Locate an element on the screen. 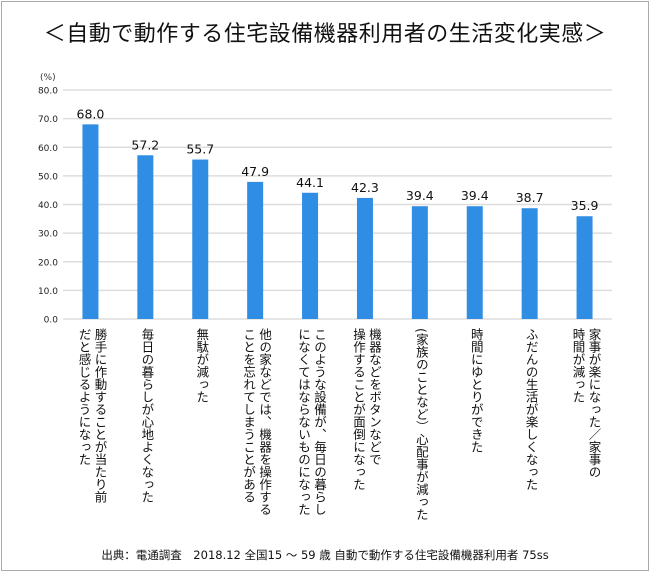 This screenshot has width=650, height=572. category-label: 他の家などでは、機器を操作する ことを忘れてしまうことがある is located at coordinates (257, 422).